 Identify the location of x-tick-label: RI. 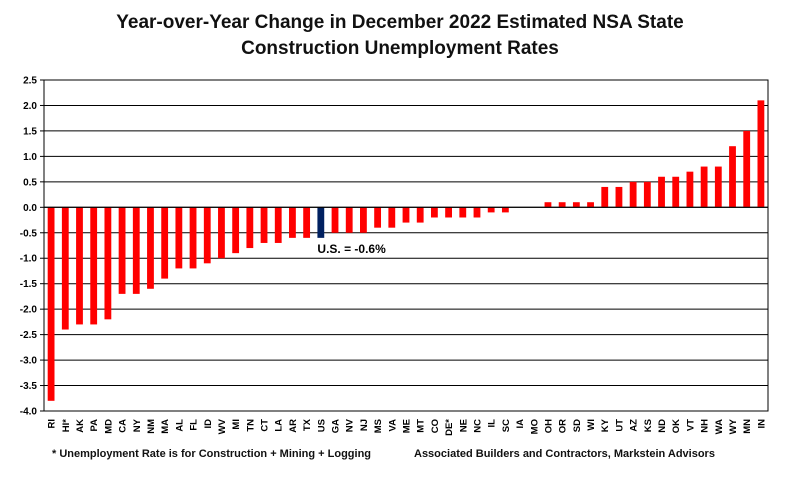
(52, 424).